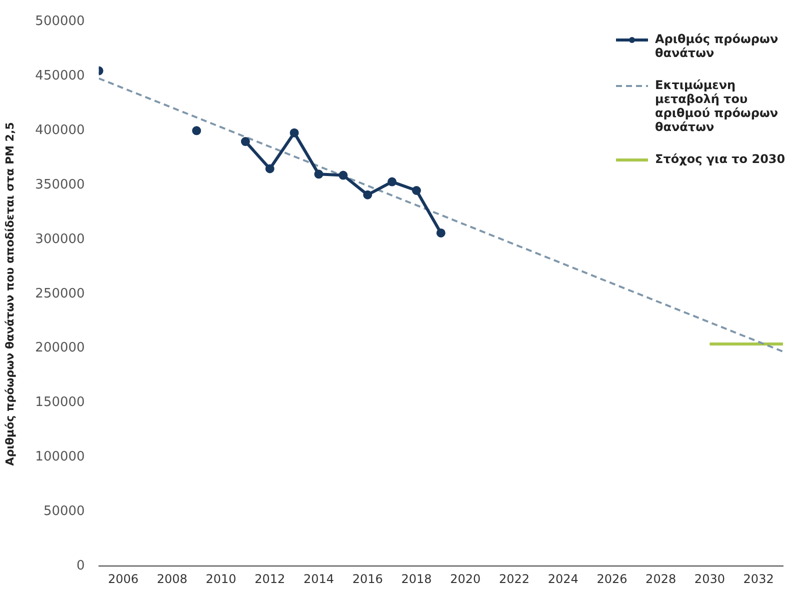 The width and height of the screenshot is (805, 592). I want to click on y-tick-label: 0, so click(80, 566).